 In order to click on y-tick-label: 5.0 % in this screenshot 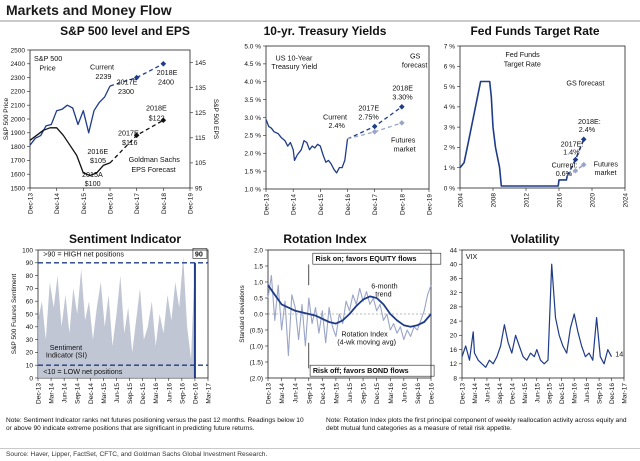, I will do `click(252, 46)`.